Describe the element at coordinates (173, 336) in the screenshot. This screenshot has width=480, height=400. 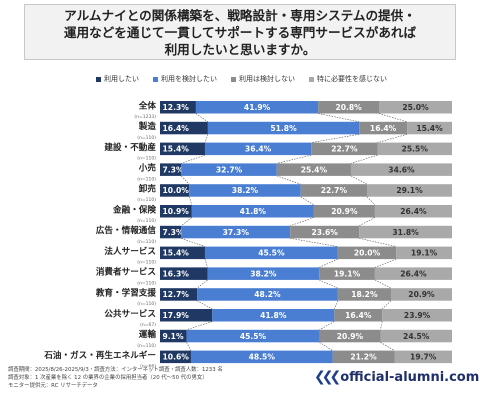
I see `data-label: 9.1%` at that location.